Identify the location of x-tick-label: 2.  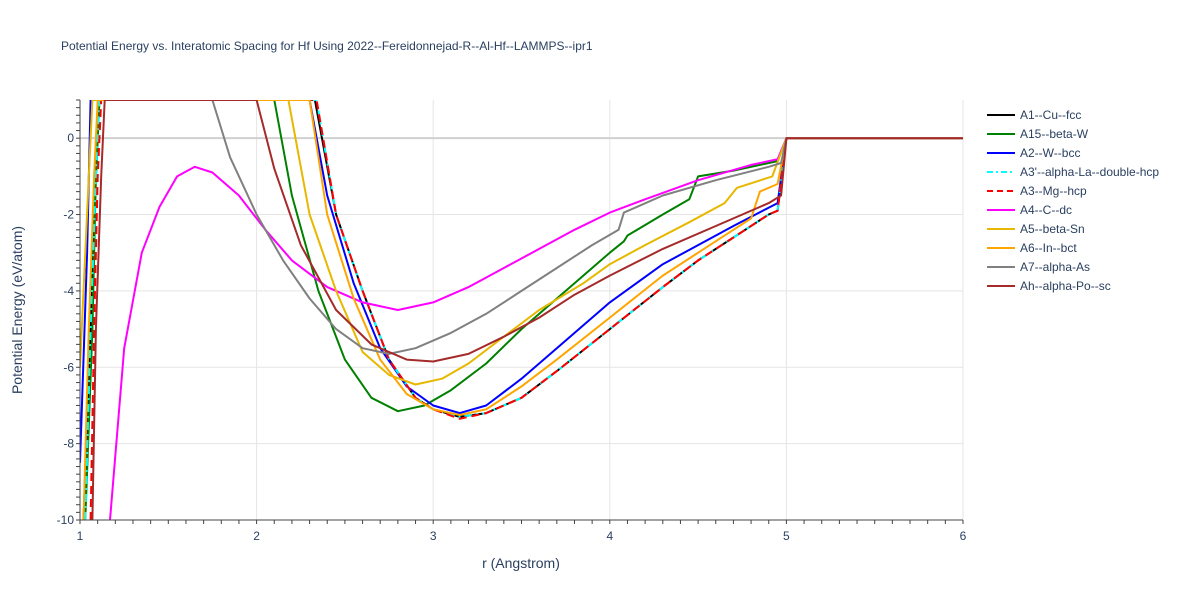
(256, 536).